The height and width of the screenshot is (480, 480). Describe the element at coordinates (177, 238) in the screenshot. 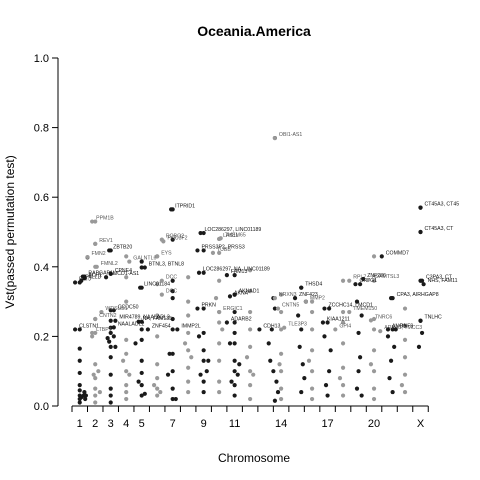

I see `point-label: POU3F2` at that location.